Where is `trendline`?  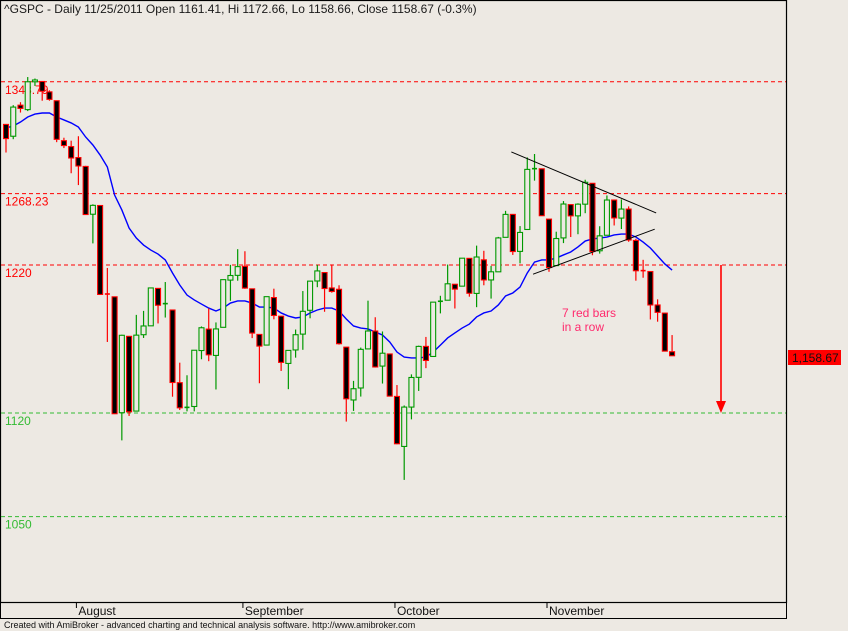 trendline is located at coordinates (593, 251).